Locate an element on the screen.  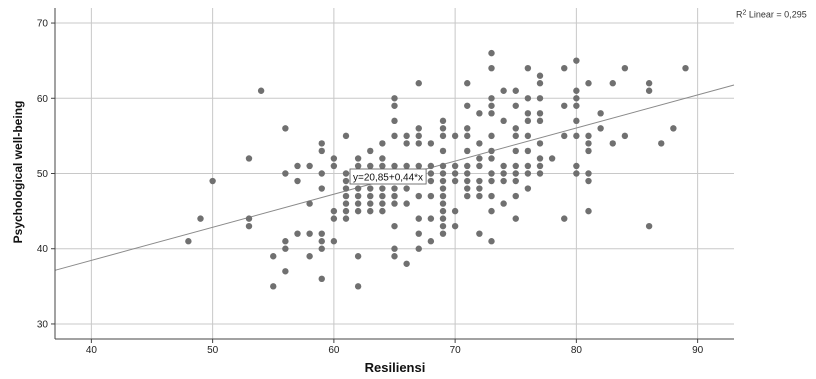
y-tick-label: 60 is located at coordinates (43, 99).